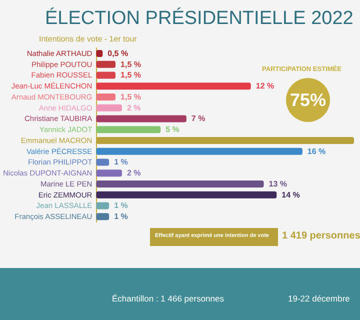 The height and width of the screenshot is (320, 360). I want to click on data-label: 0,5 %, so click(118, 53).